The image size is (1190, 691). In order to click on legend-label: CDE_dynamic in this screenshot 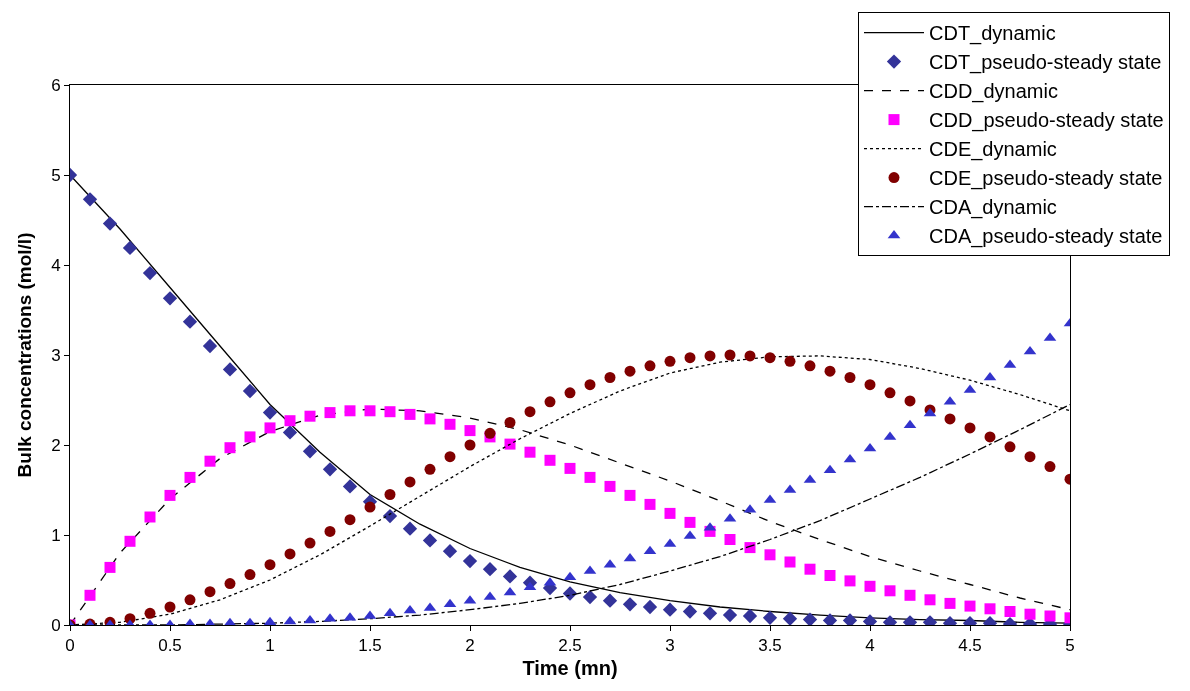, I will do `click(993, 150)`.